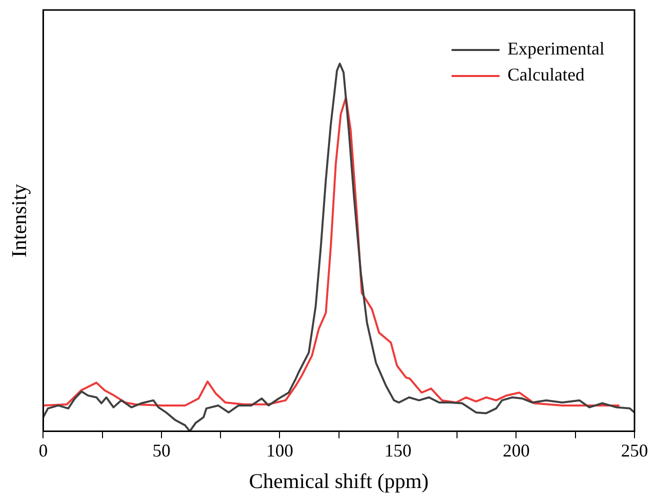 The height and width of the screenshot is (499, 651). Describe the element at coordinates (398, 450) in the screenshot. I see `x-tick-label: 150` at that location.